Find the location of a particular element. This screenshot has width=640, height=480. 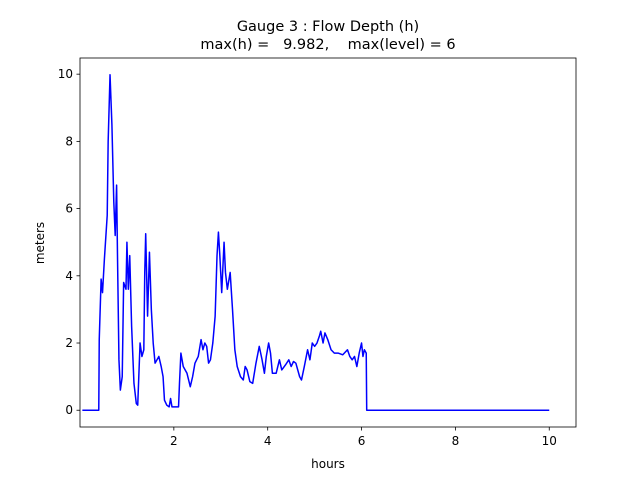

x-tick-label: 4 is located at coordinates (268, 441).